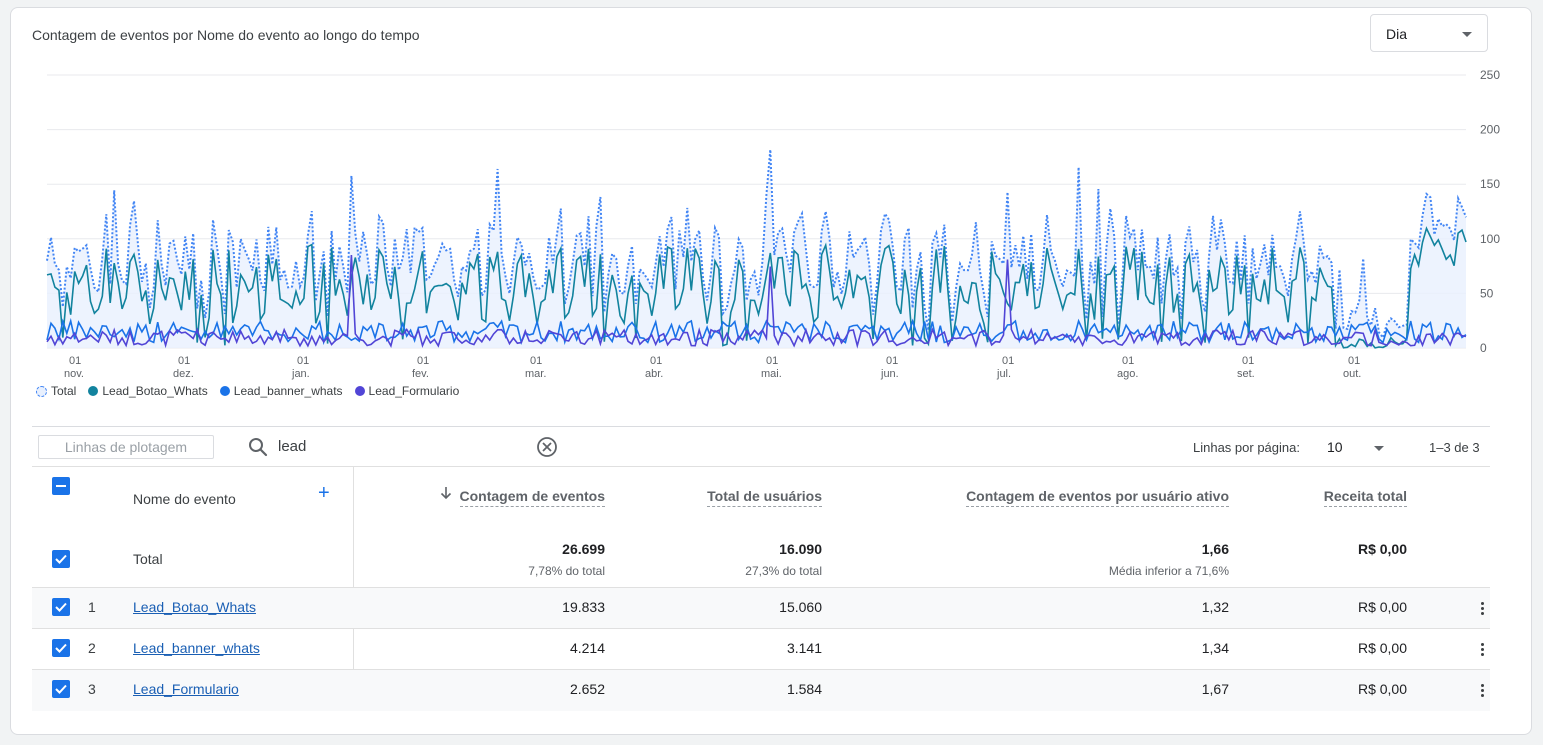  I want to click on y-tick-label: 250, so click(1490, 75).